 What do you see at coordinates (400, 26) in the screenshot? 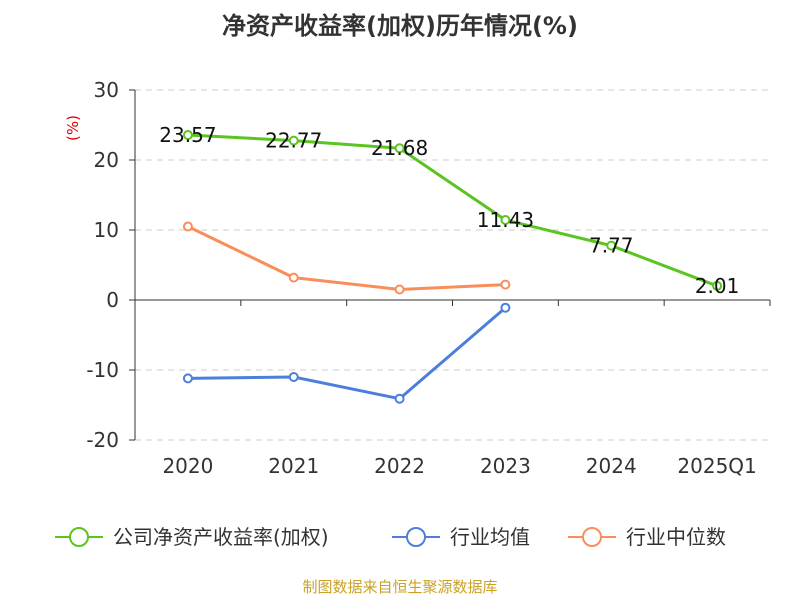
I see `chart-title: 净资产收益率(加权)历年情况(%)` at bounding box center [400, 26].